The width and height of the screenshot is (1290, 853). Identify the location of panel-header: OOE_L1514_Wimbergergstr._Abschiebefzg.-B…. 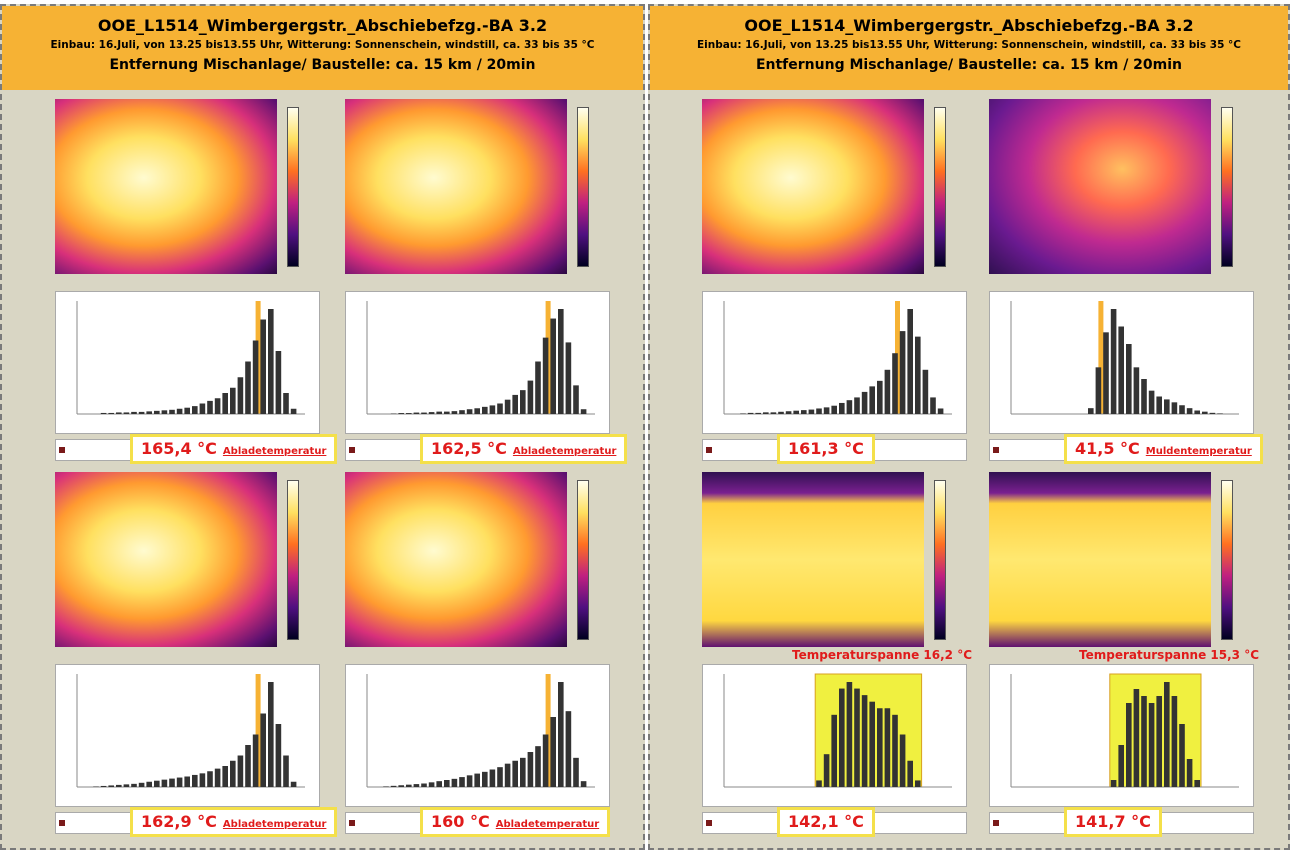
(322, 48).